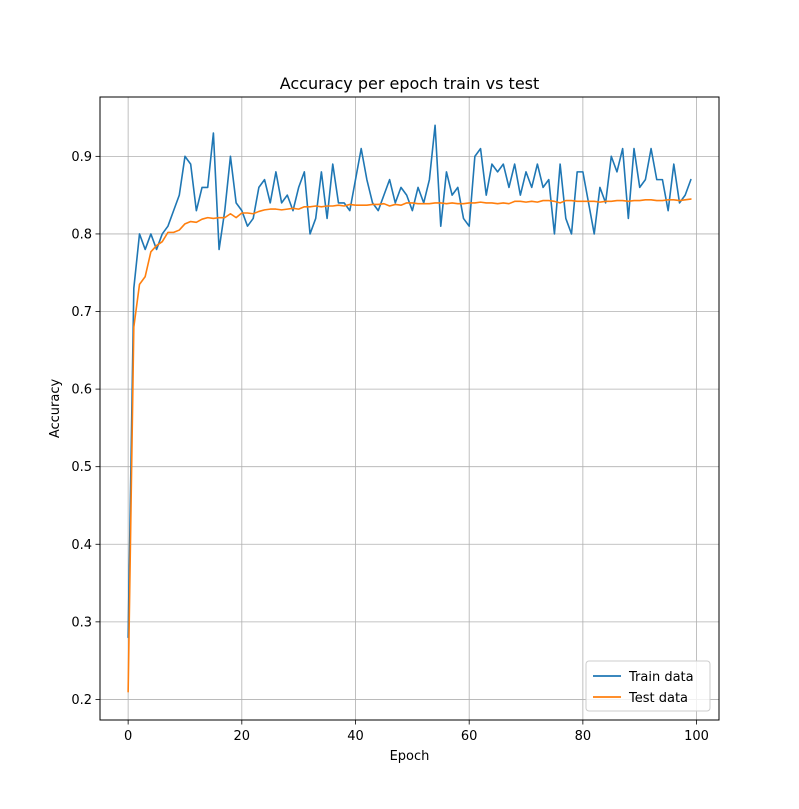  Describe the element at coordinates (81, 312) in the screenshot. I see `y-tick-label: 0.7` at that location.